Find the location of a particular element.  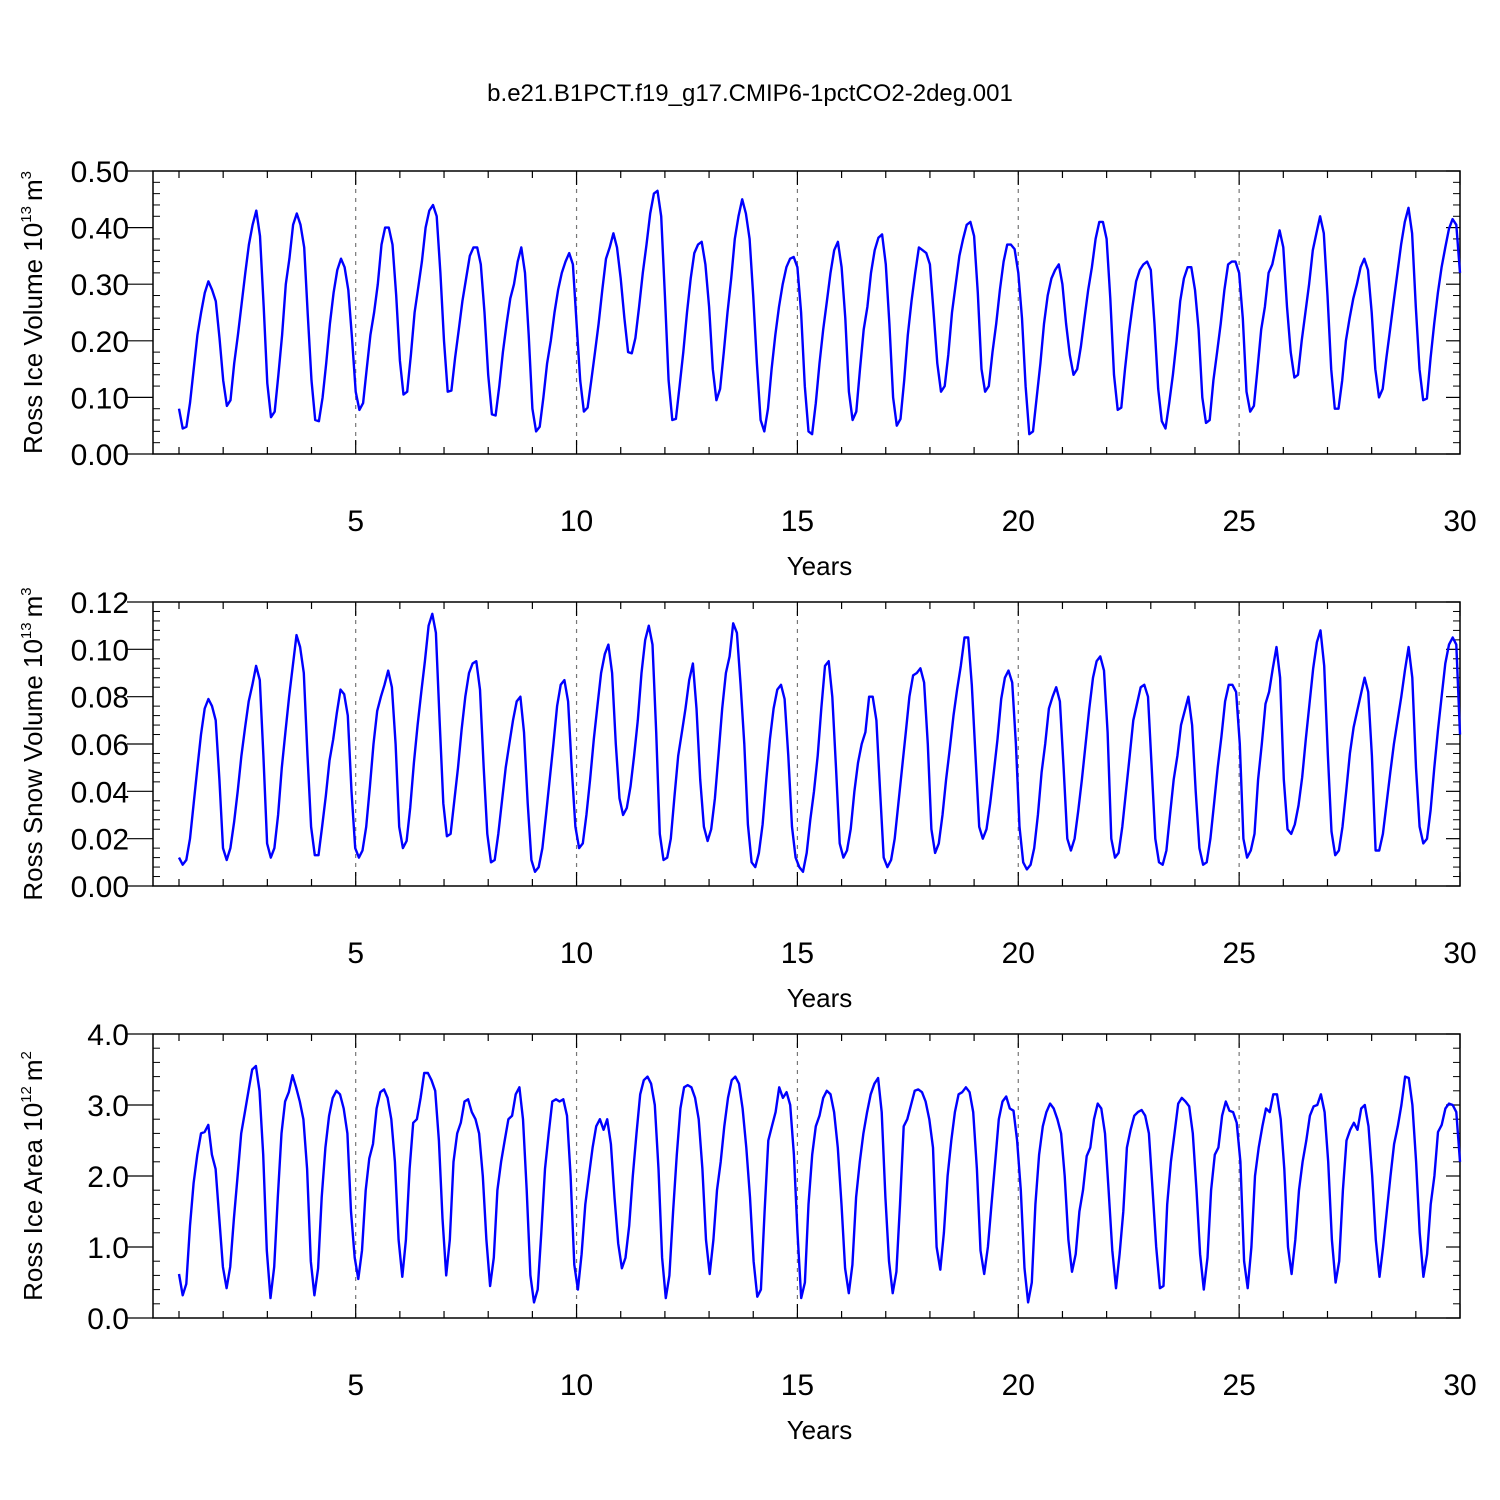

y-tick-label: 0.30 is located at coordinates (100, 285).